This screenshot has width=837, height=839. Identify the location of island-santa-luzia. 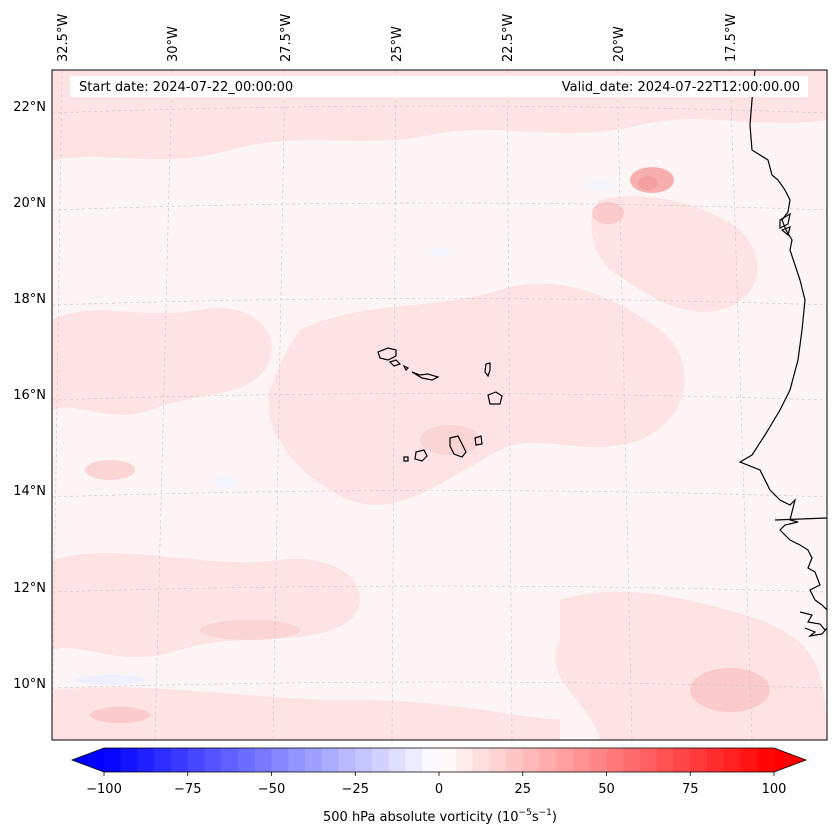
(406, 368).